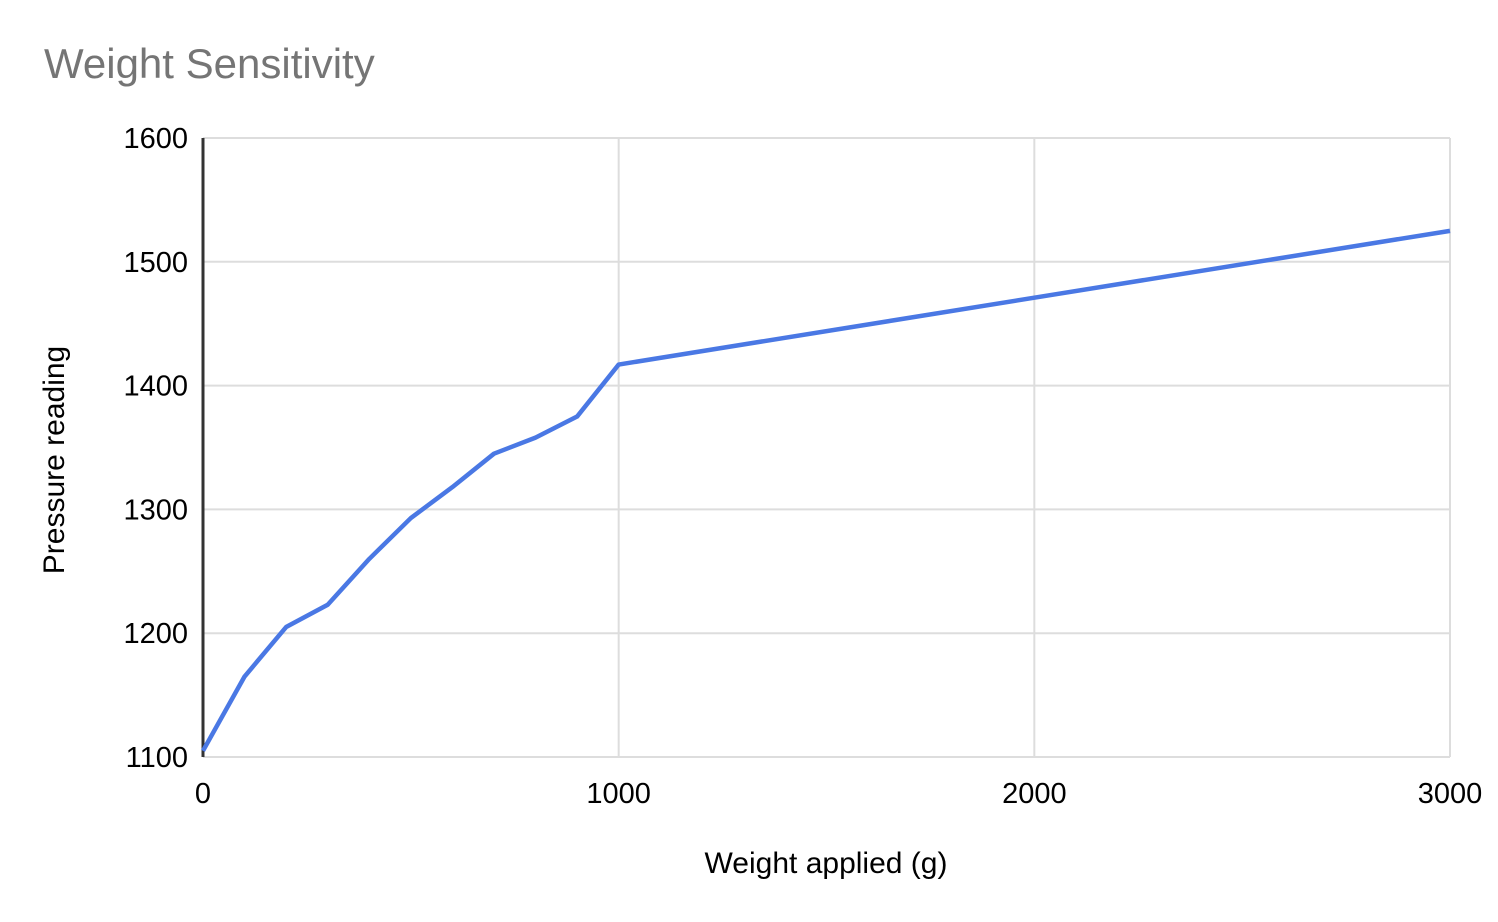  I want to click on y-tick-label-1200: 1200, so click(155, 634).